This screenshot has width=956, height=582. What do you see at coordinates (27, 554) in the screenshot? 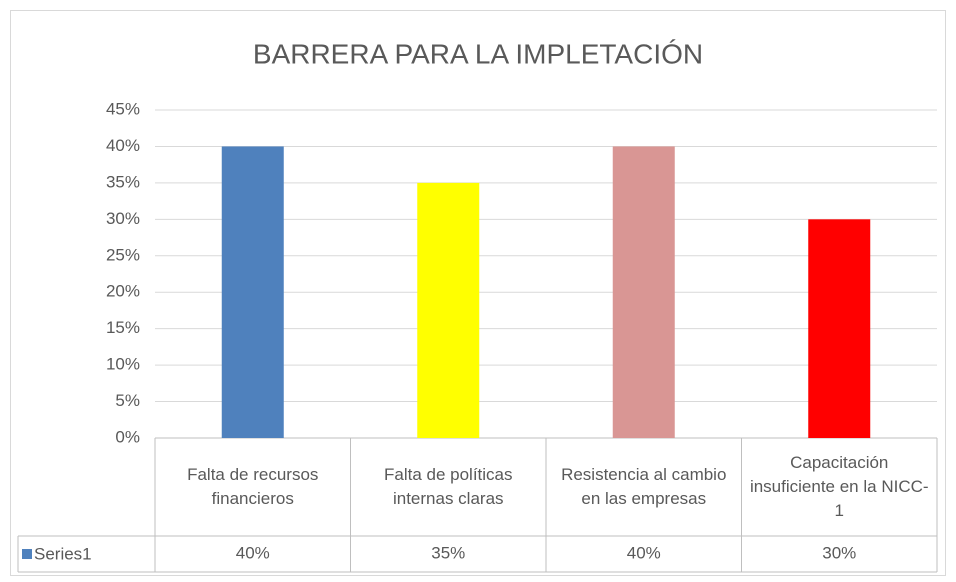
I see `legend-key` at bounding box center [27, 554].